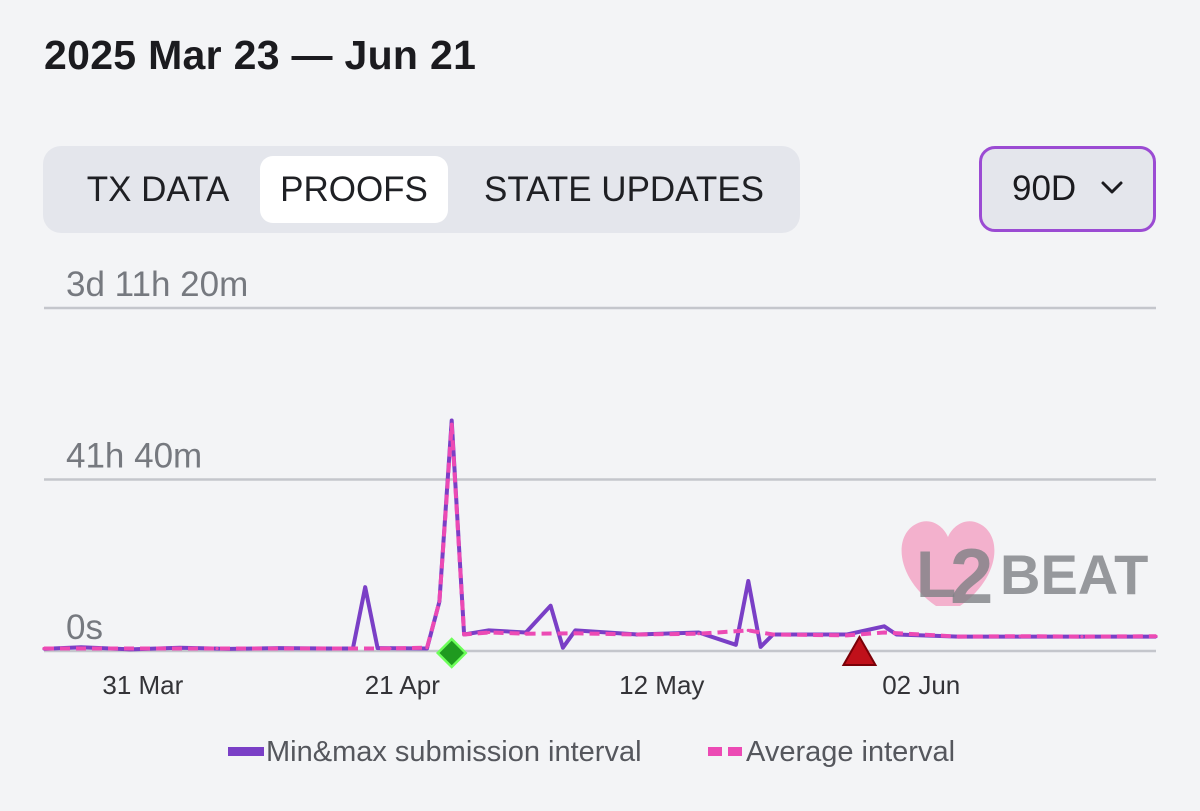 The height and width of the screenshot is (811, 1200). Describe the element at coordinates (246, 751) in the screenshot. I see `legend-swatch-minmax` at that location.